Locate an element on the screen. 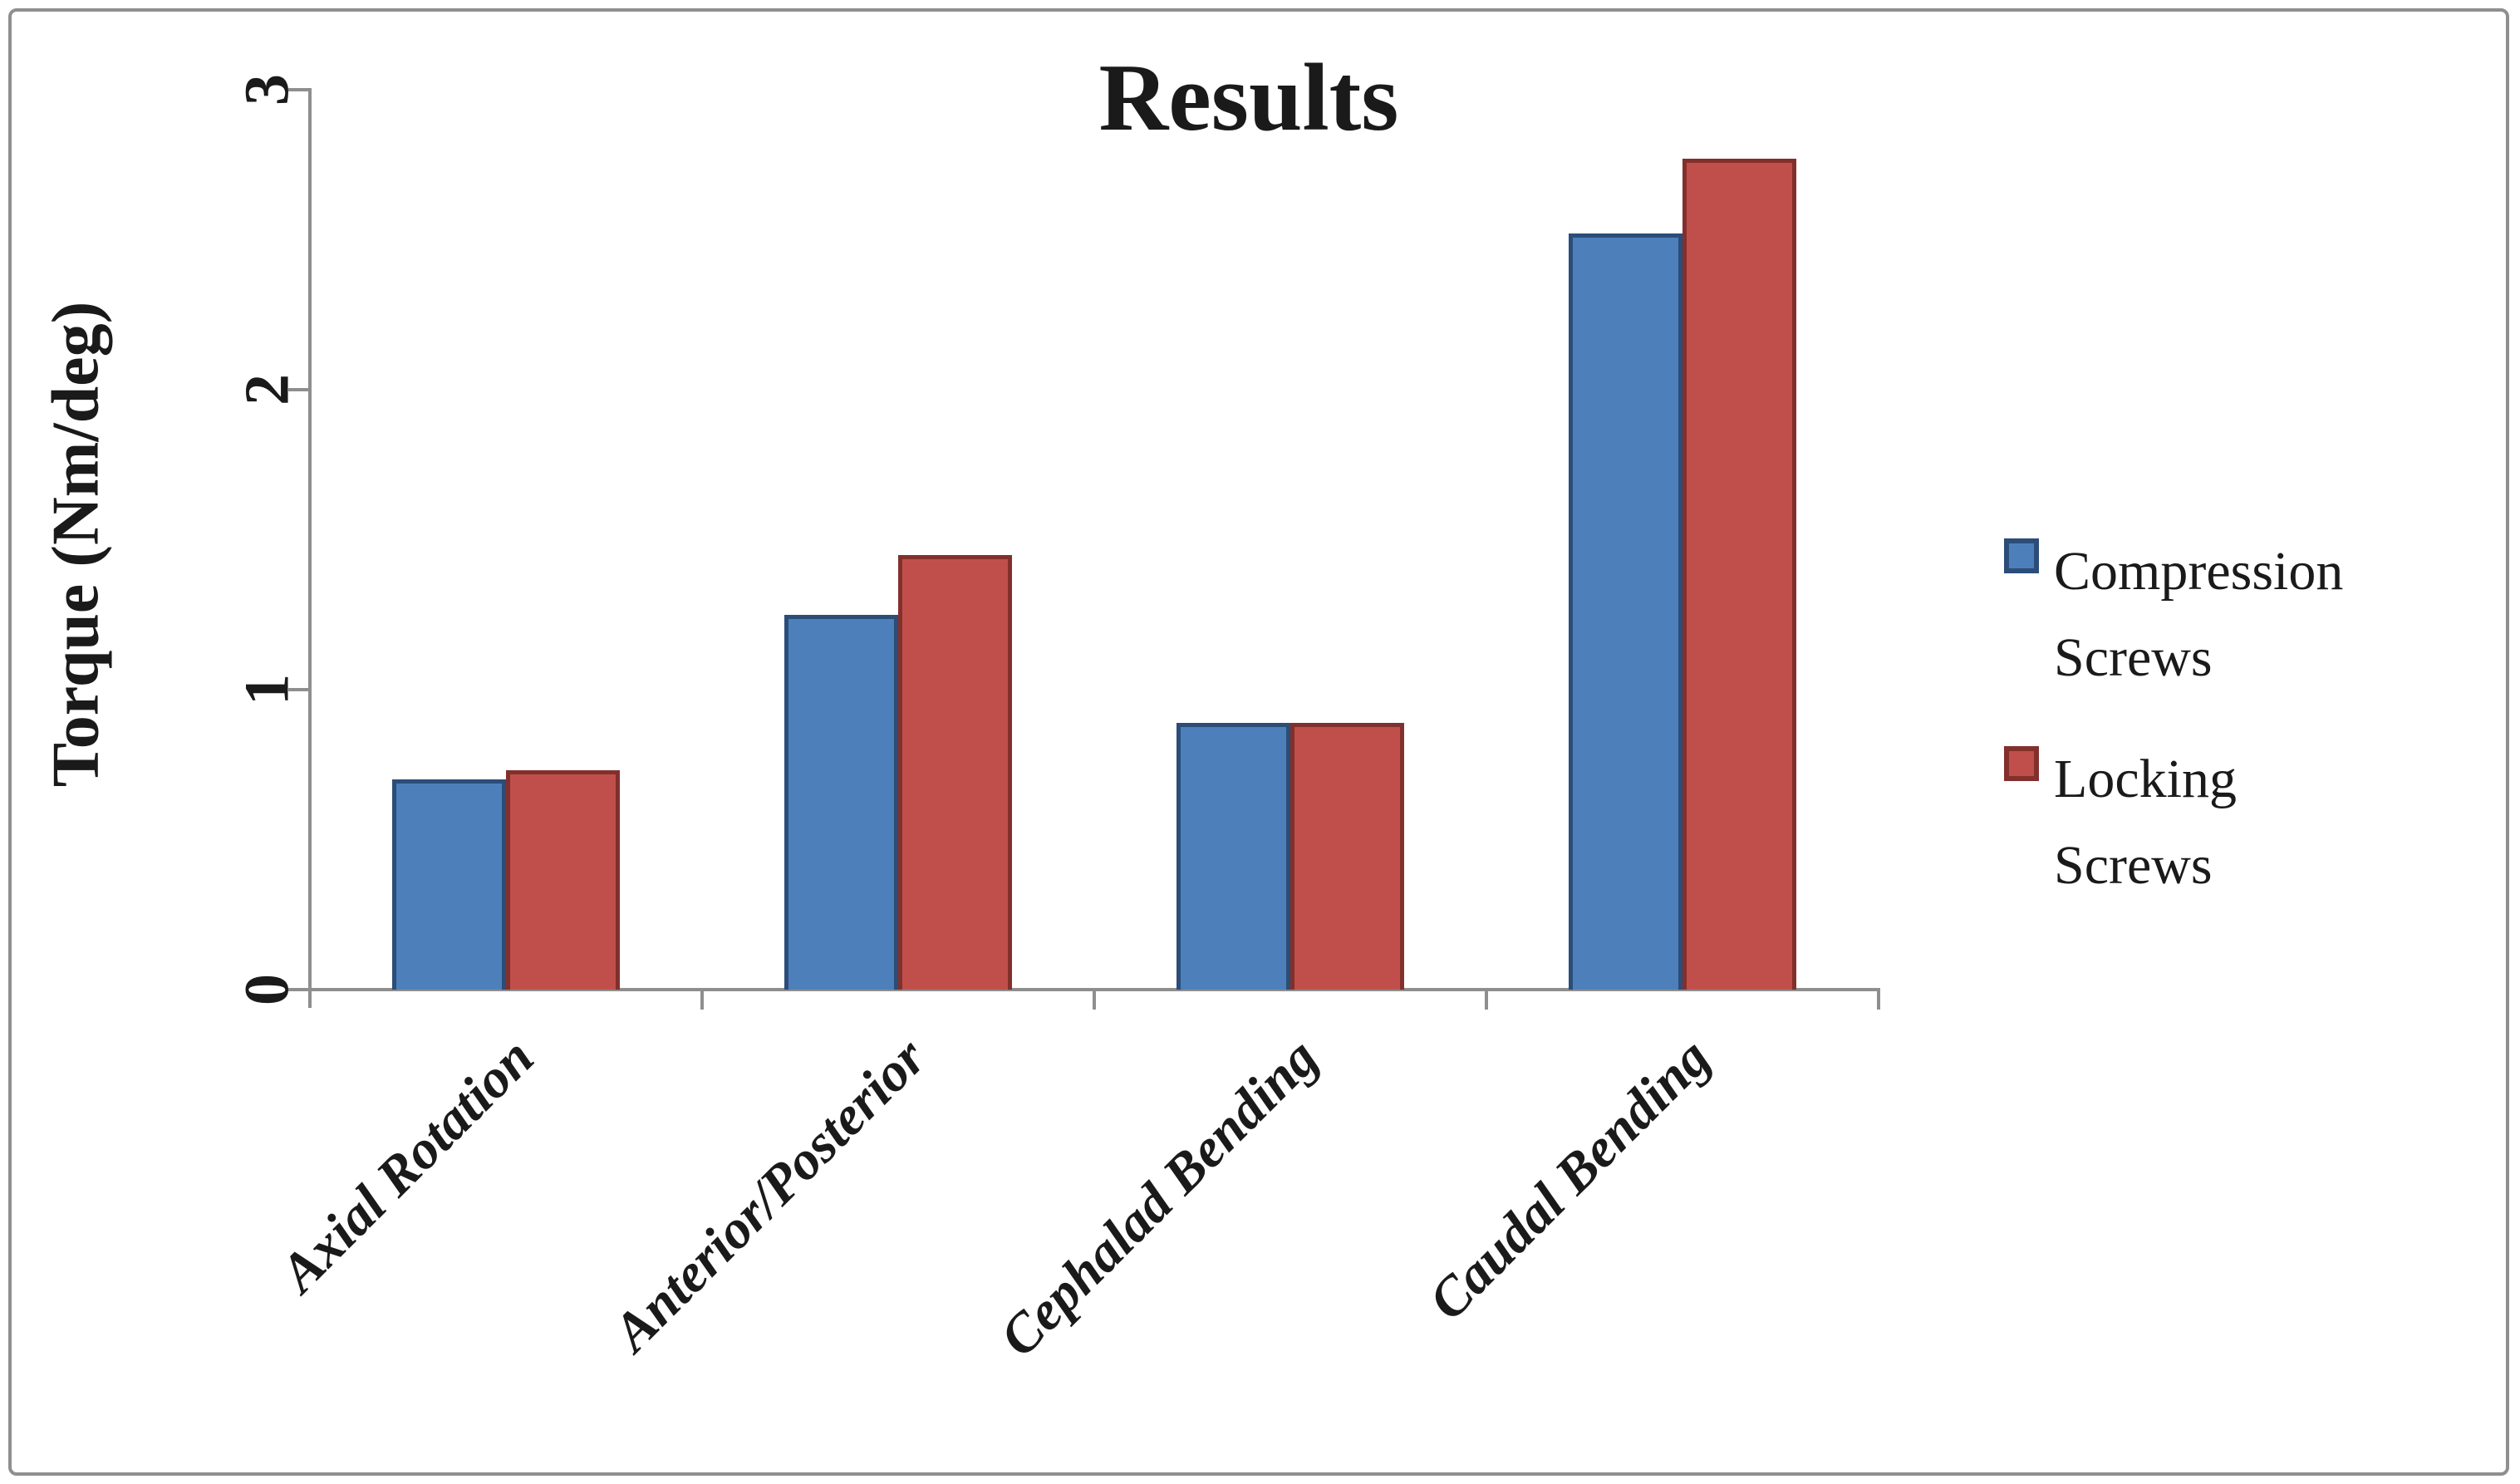 The height and width of the screenshot is (1484, 2520). legend-item: Locking Screws is located at coordinates (2195, 822).